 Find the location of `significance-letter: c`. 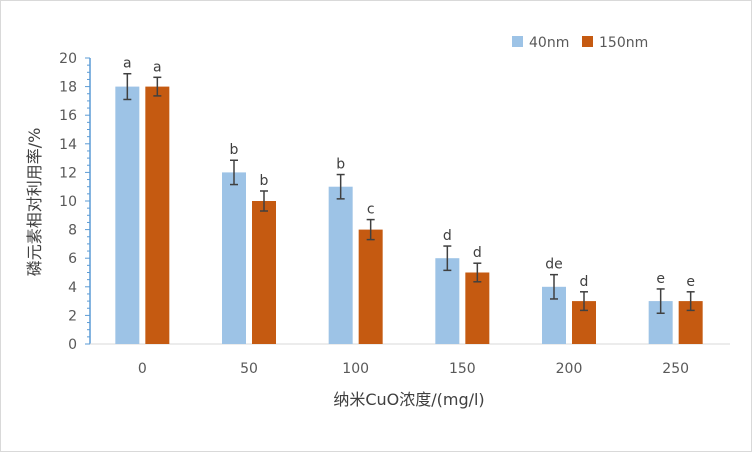

significance-letter: c is located at coordinates (371, 210).